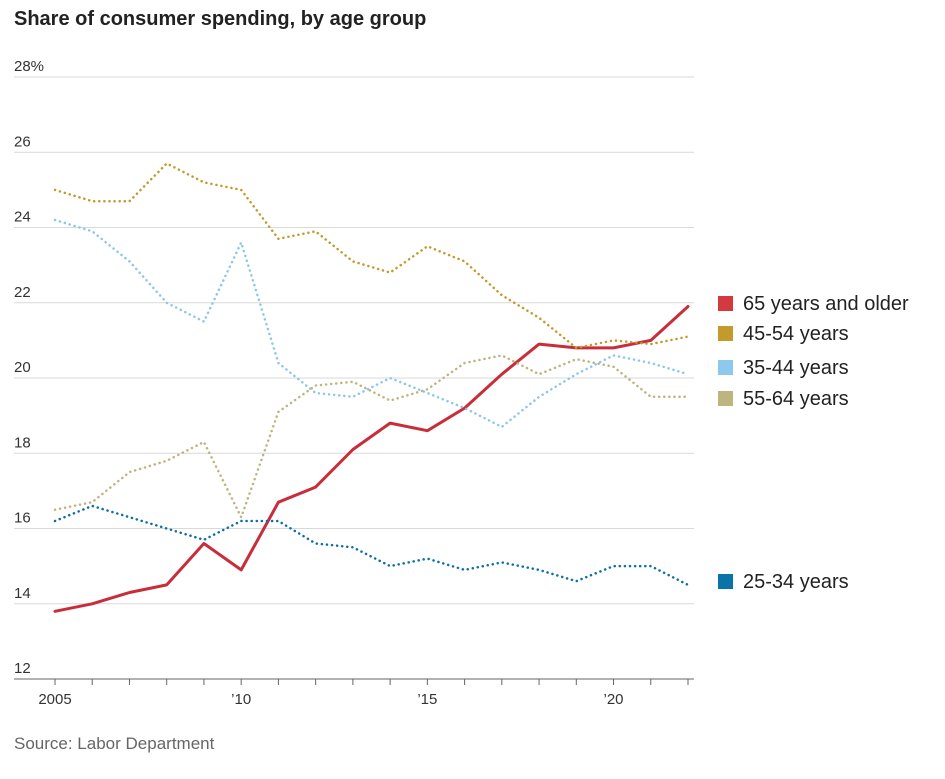  What do you see at coordinates (220, 19) in the screenshot?
I see `chart-title: Share of consumer spending, by age group` at bounding box center [220, 19].